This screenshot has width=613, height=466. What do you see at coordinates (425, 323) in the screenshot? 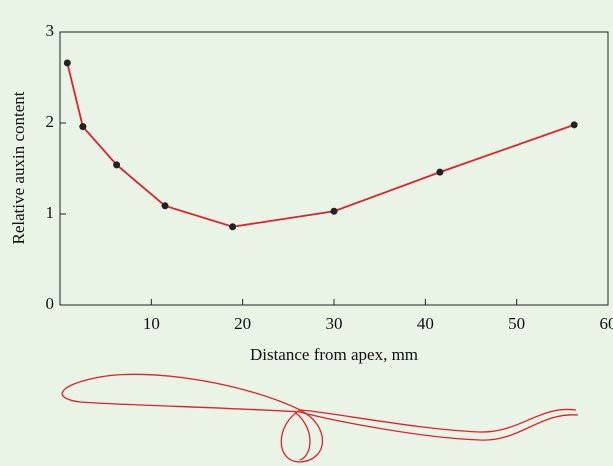
I see `x-tick-label: 40` at bounding box center [425, 323].